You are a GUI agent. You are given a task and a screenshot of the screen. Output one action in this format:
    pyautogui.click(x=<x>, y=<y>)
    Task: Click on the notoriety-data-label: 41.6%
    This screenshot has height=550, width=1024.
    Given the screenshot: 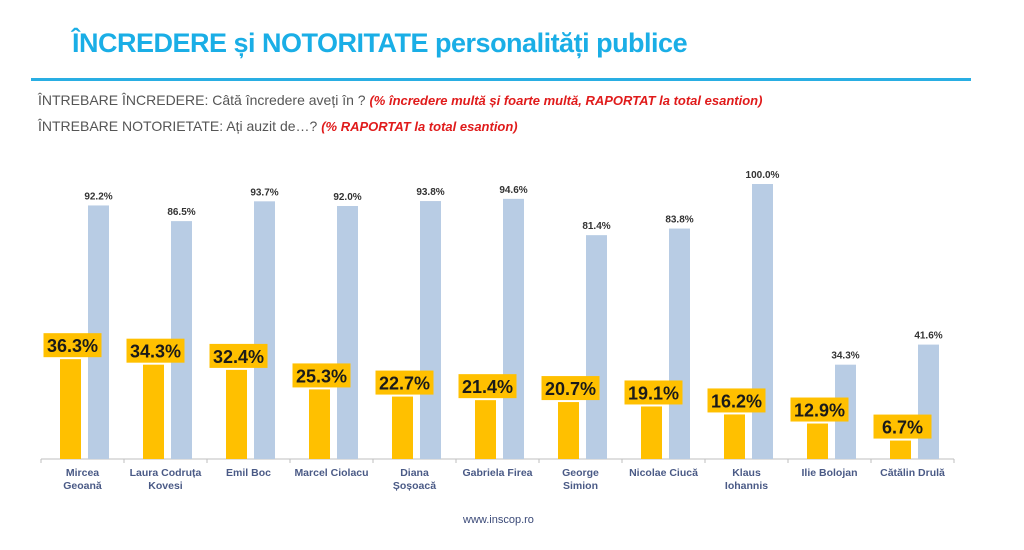 What is the action you would take?
    pyautogui.click(x=928, y=336)
    